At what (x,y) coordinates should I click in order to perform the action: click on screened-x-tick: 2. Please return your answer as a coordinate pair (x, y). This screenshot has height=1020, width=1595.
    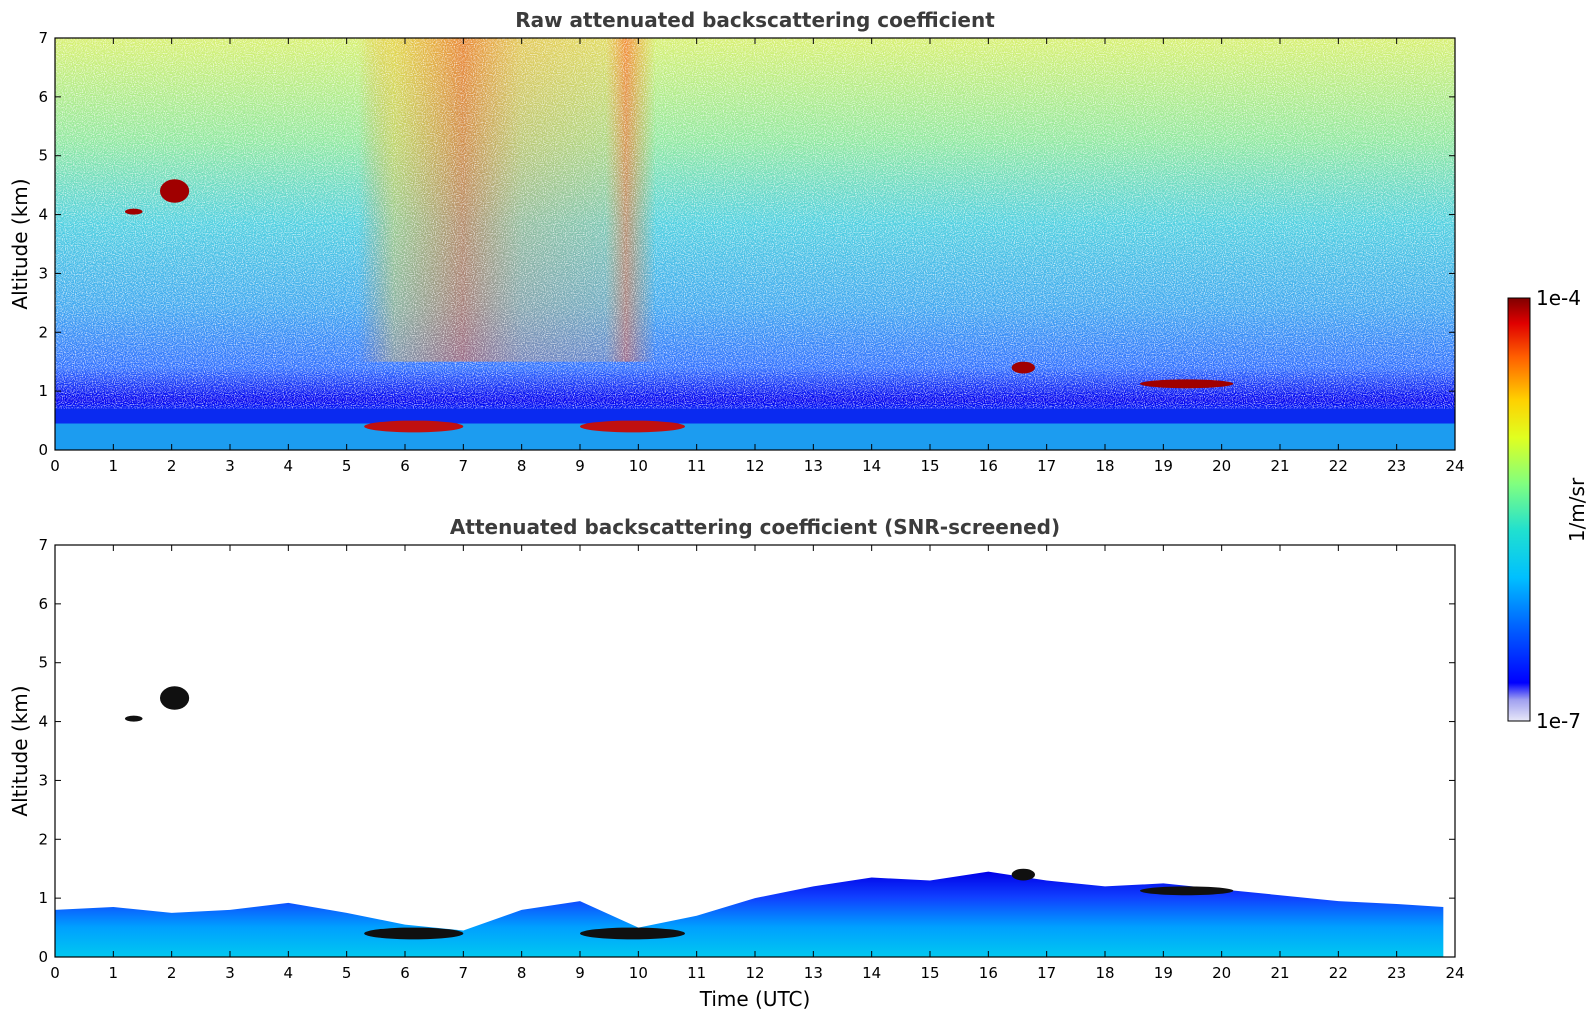
    Looking at the image, I should click on (171, 763).